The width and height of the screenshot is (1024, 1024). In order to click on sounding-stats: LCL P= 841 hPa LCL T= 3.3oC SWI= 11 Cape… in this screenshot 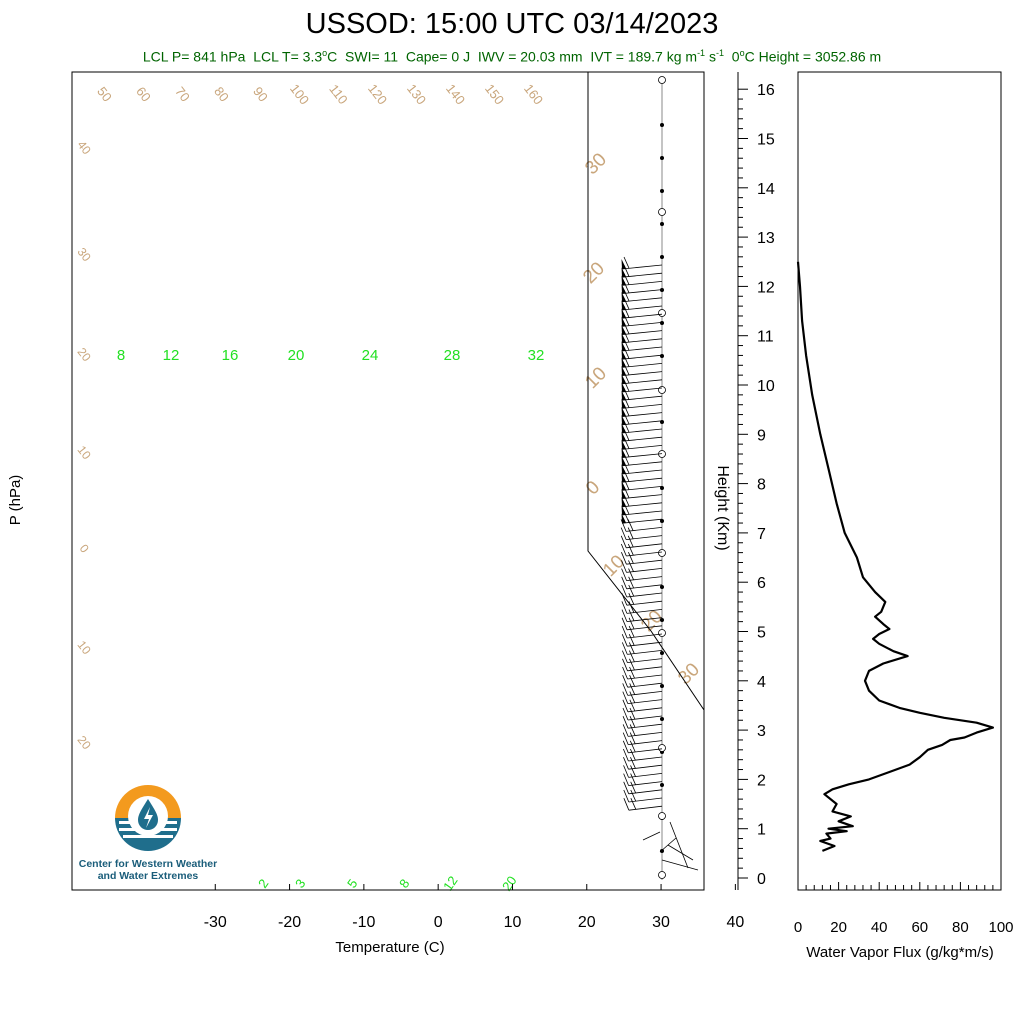, I will do `click(512, 56)`.